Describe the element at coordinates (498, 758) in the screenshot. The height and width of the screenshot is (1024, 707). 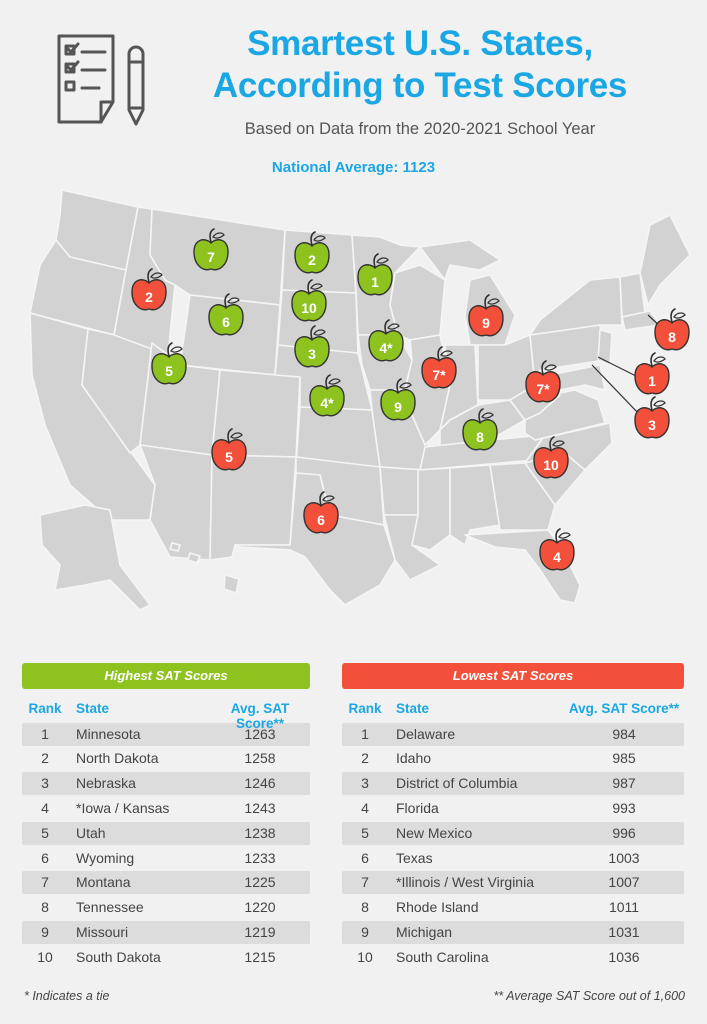
I see `table-row: 2 Idaho 985` at that location.